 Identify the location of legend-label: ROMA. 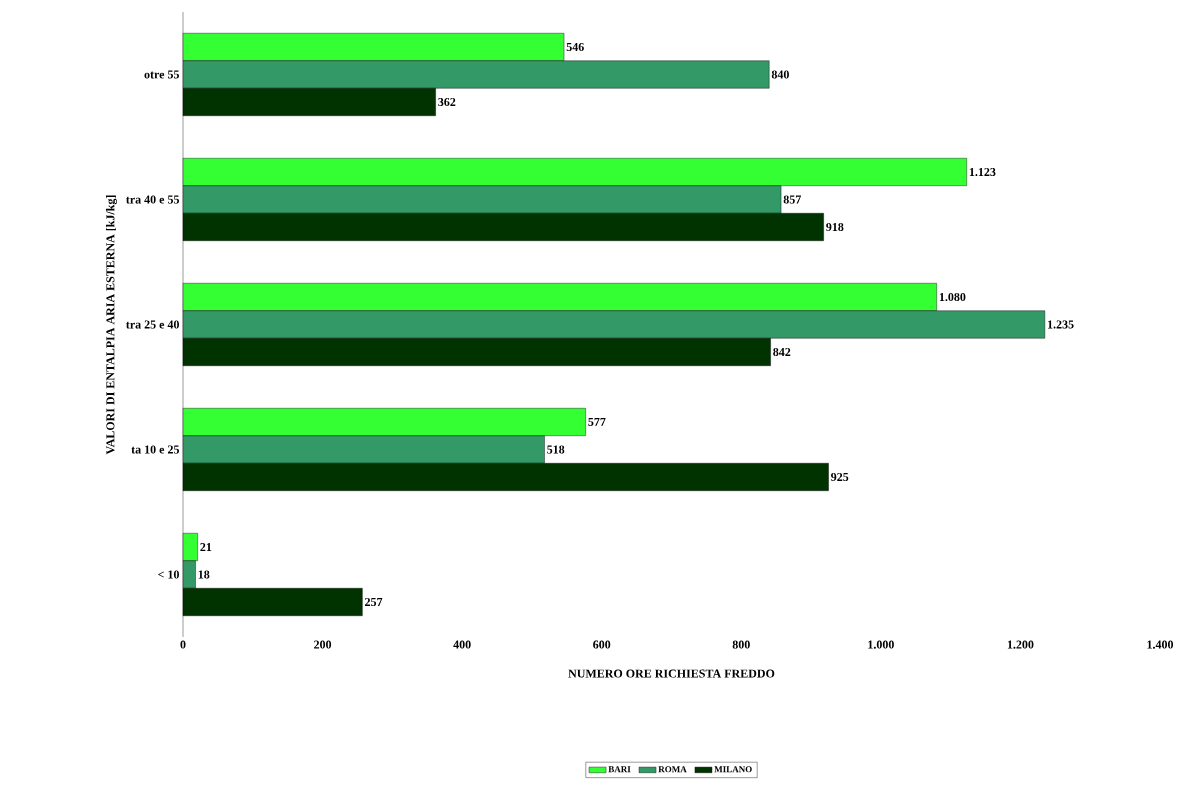
(672, 769).